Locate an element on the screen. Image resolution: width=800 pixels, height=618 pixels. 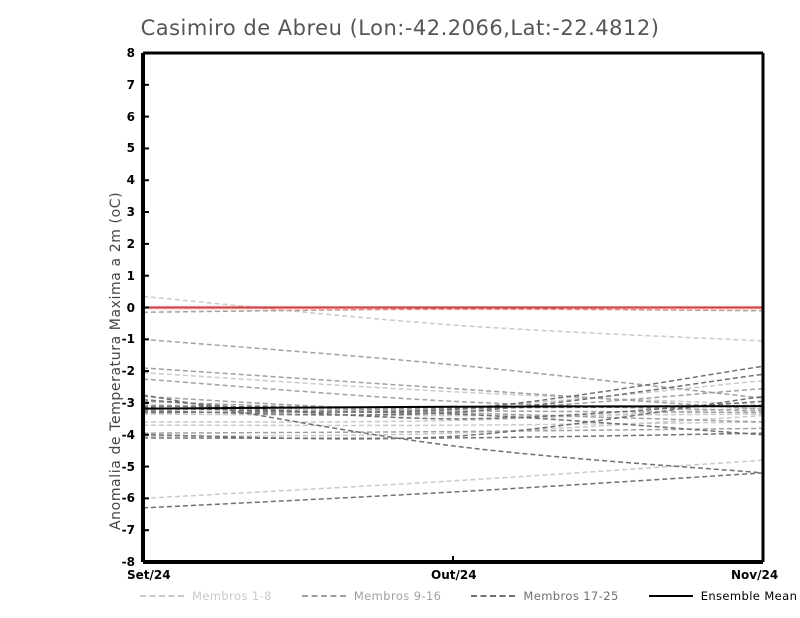
legend-label: Membros 17-25 is located at coordinates (571, 596).